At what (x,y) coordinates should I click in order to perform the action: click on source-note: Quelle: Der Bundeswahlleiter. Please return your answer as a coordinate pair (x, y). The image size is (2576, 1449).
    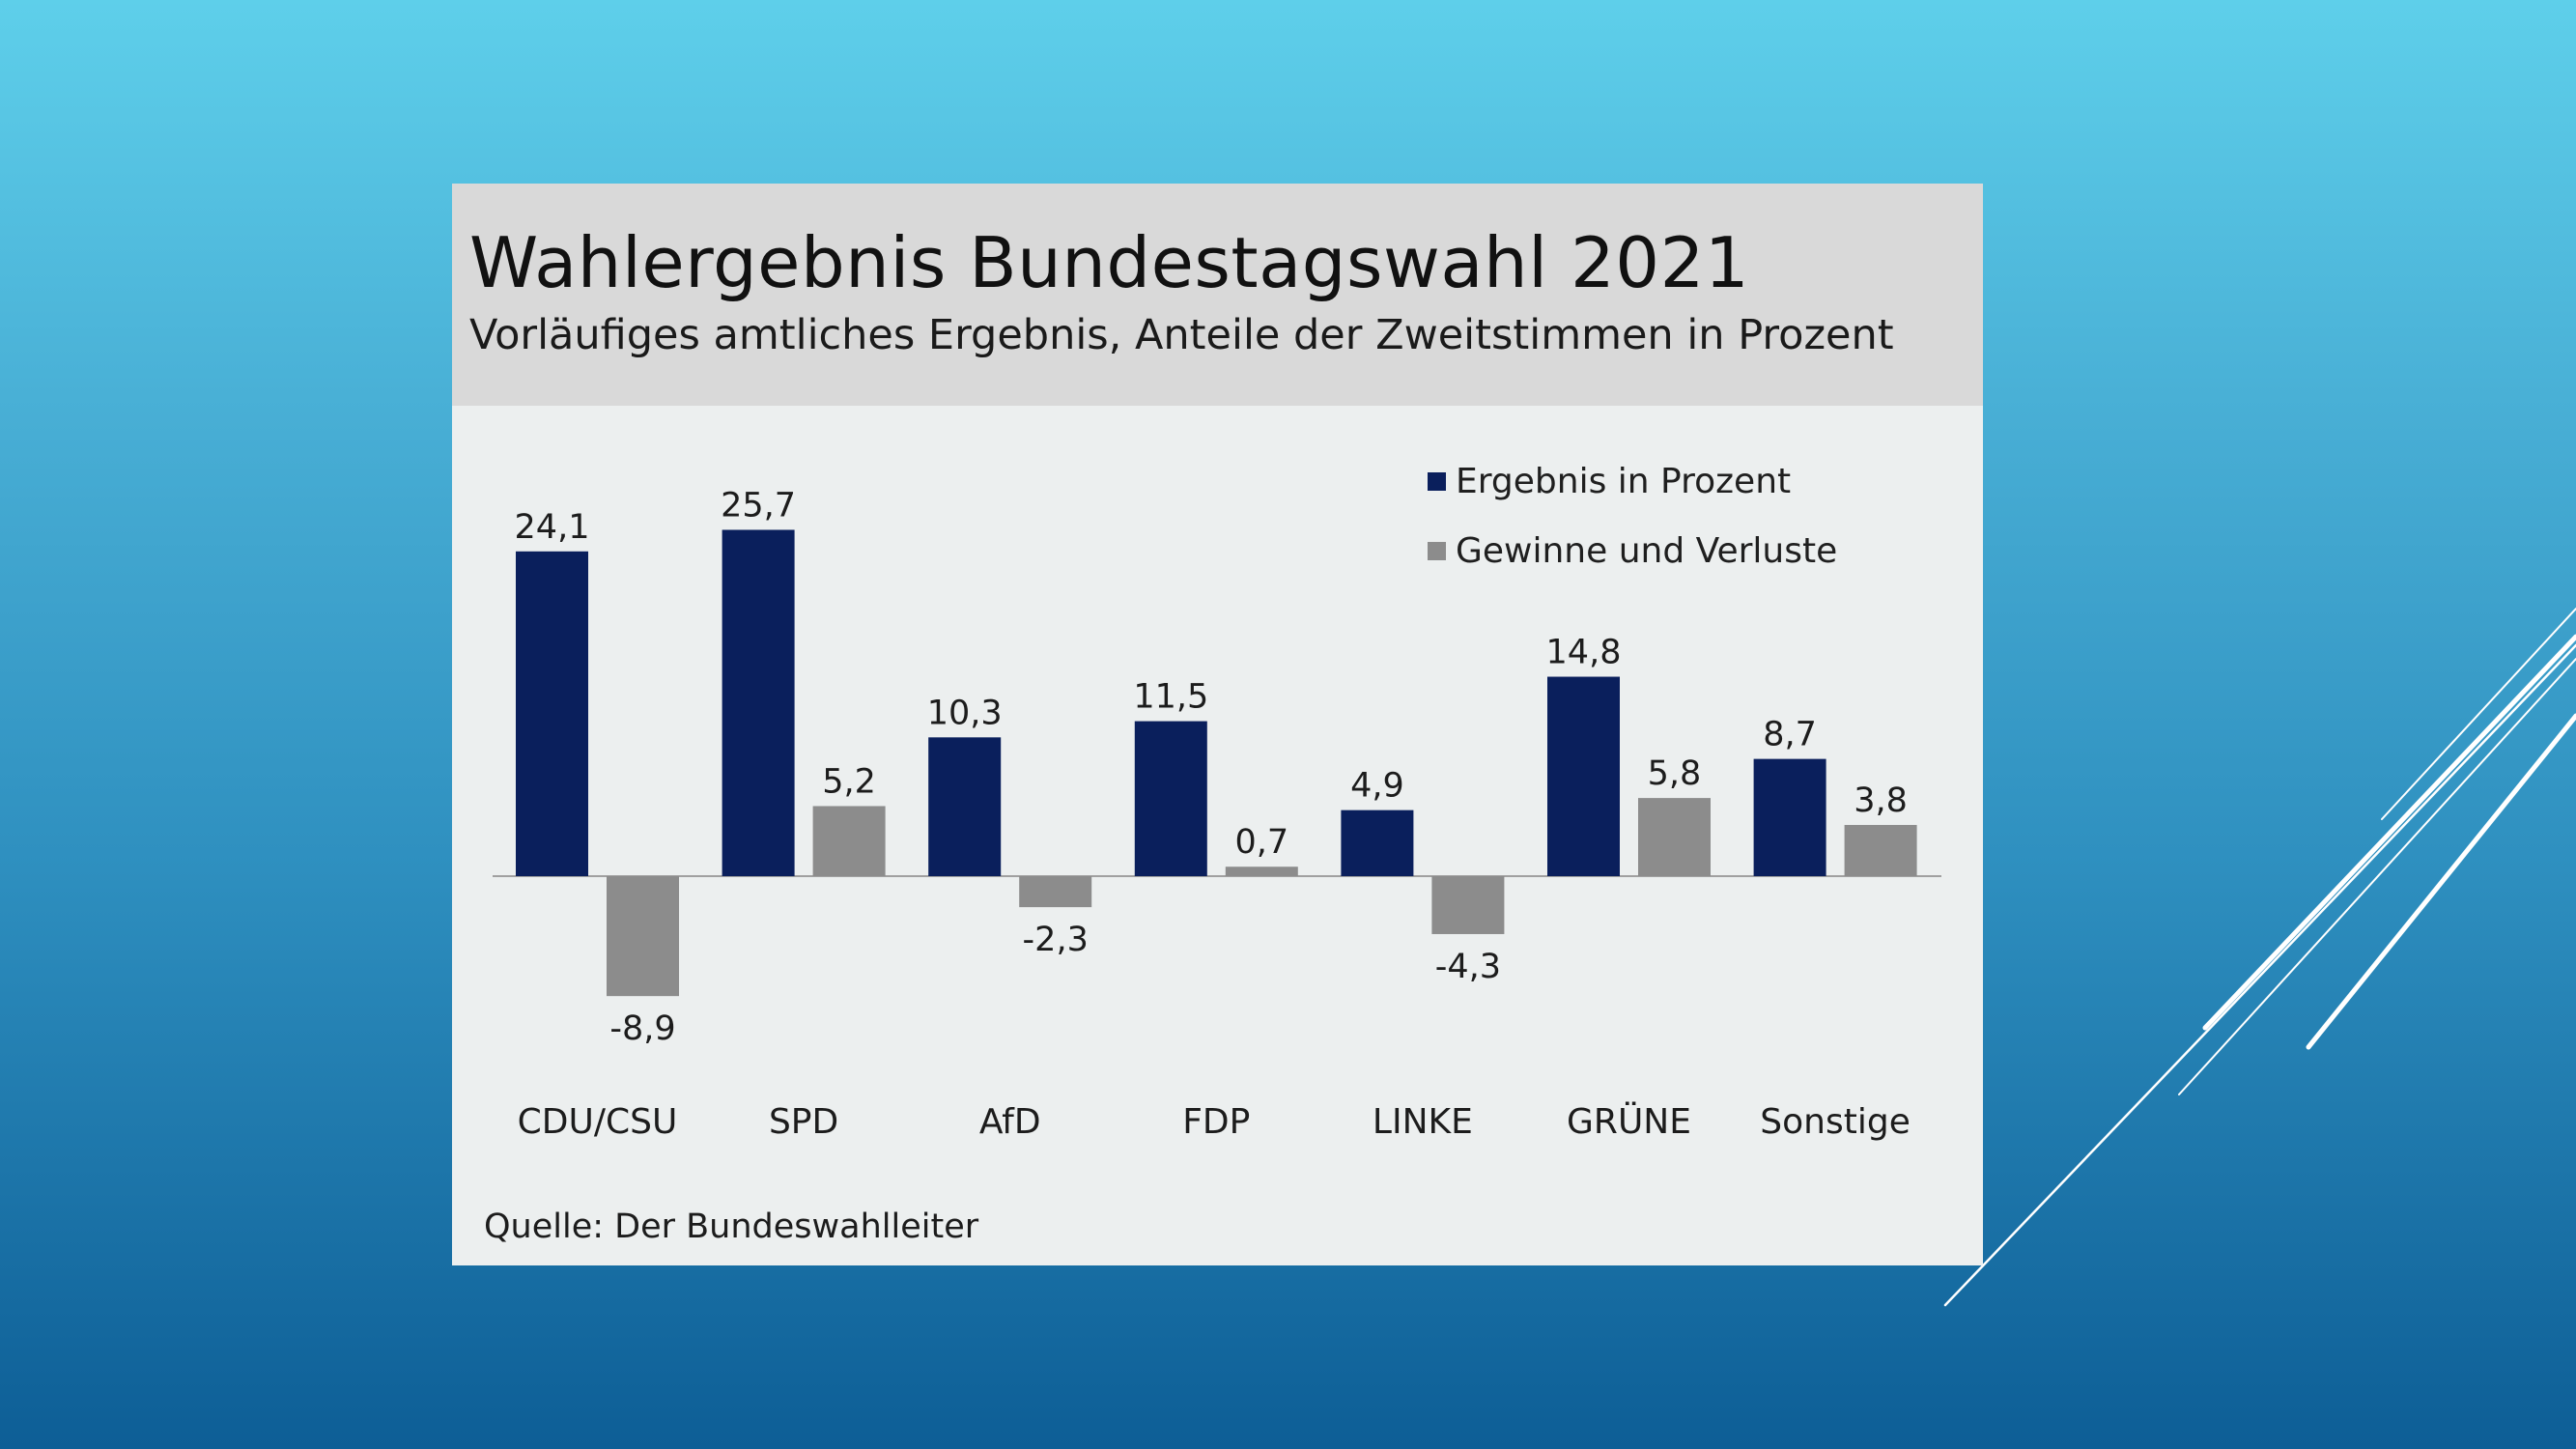
    Looking at the image, I should click on (731, 1227).